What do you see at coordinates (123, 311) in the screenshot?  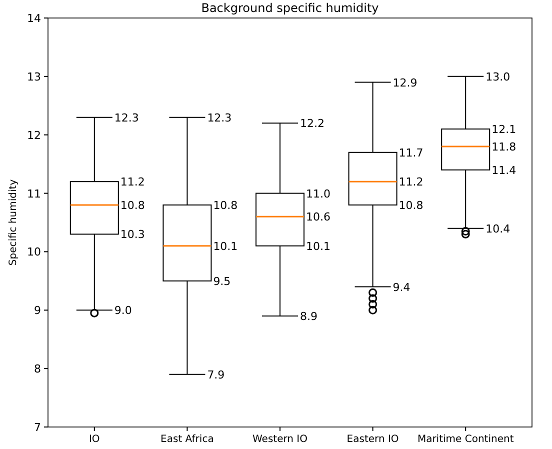 I see `annotation: 9.0` at bounding box center [123, 311].